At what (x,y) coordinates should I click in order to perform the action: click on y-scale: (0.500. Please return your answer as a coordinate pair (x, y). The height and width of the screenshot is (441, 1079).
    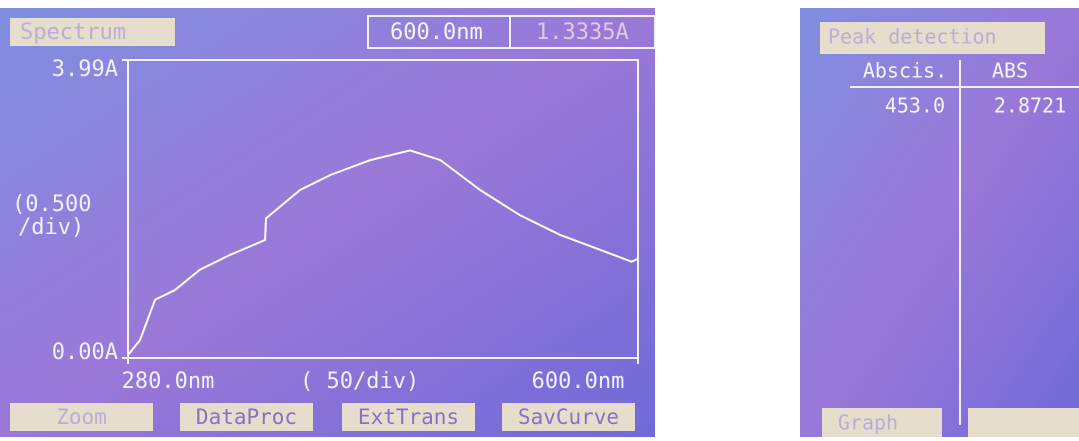
    Looking at the image, I should click on (51, 204).